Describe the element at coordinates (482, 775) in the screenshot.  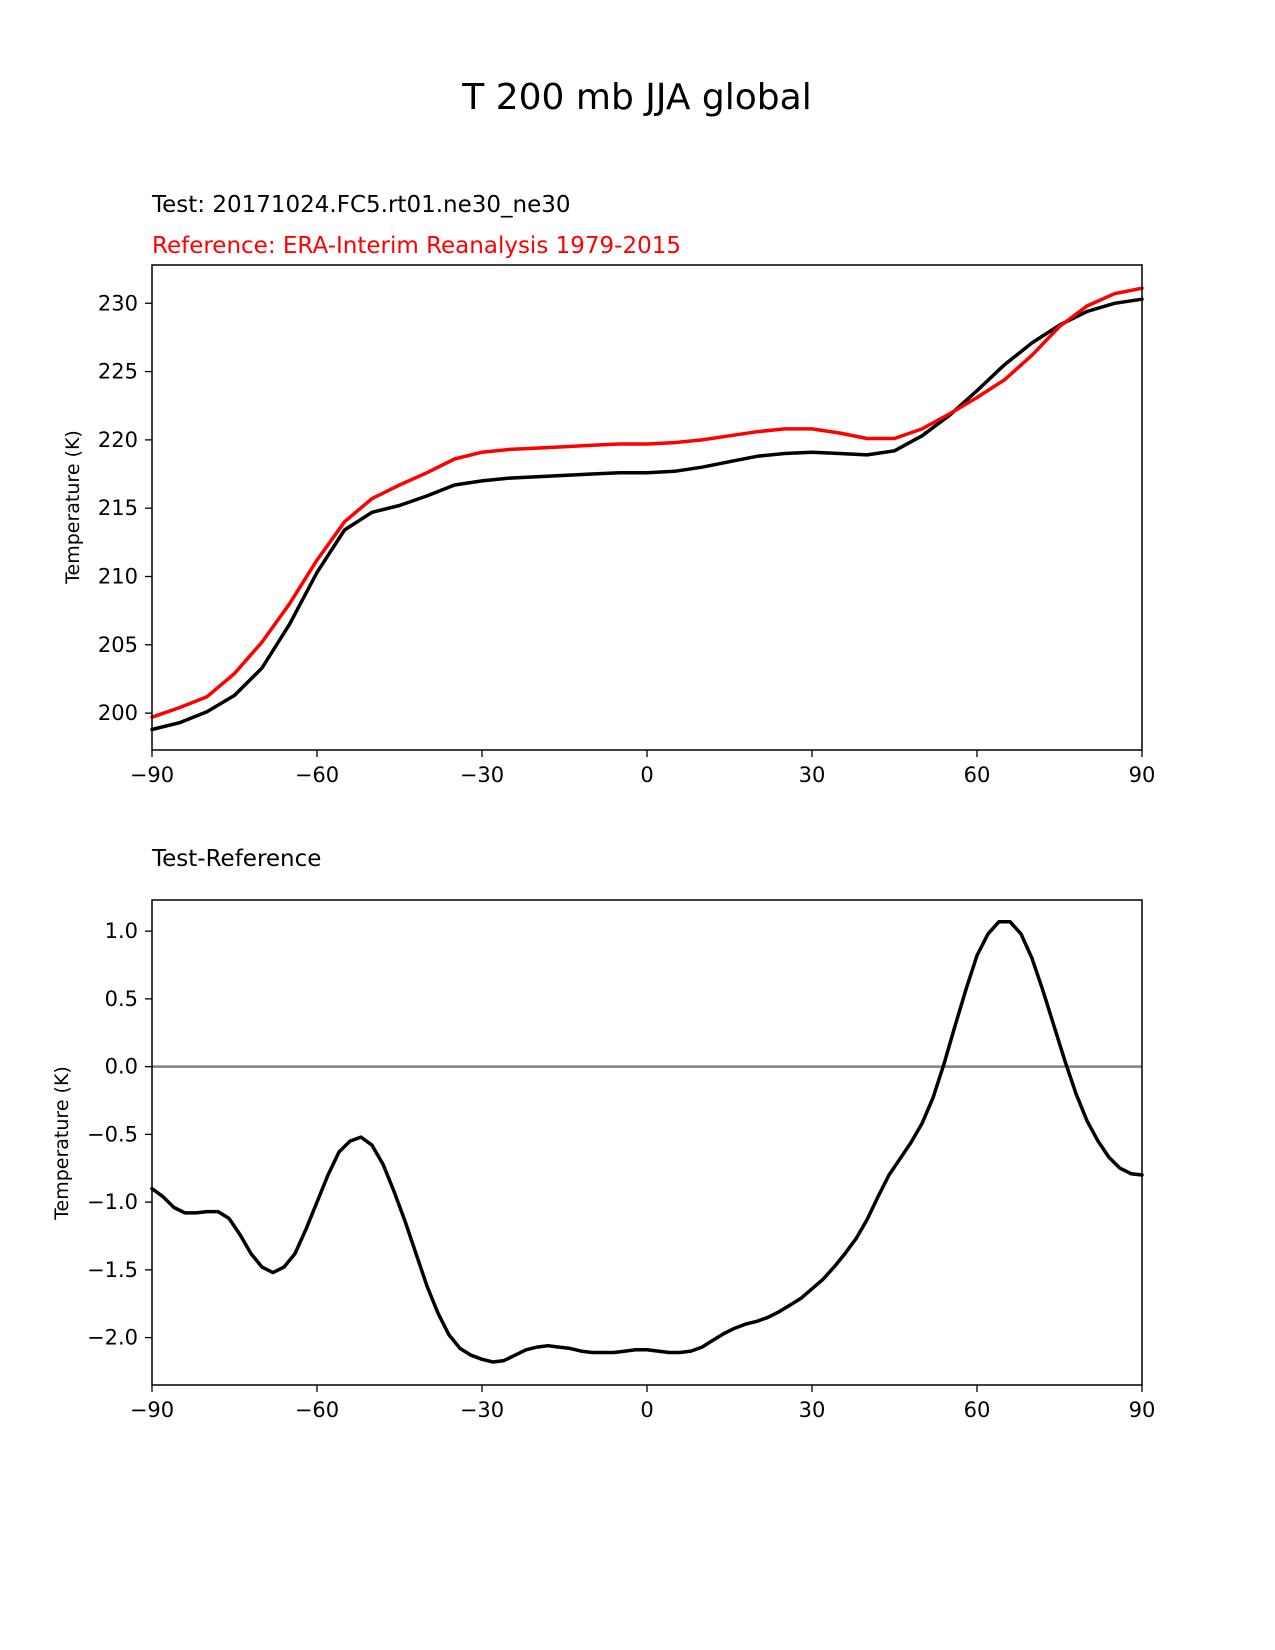
I see `top-x-tick-label: −30` at that location.